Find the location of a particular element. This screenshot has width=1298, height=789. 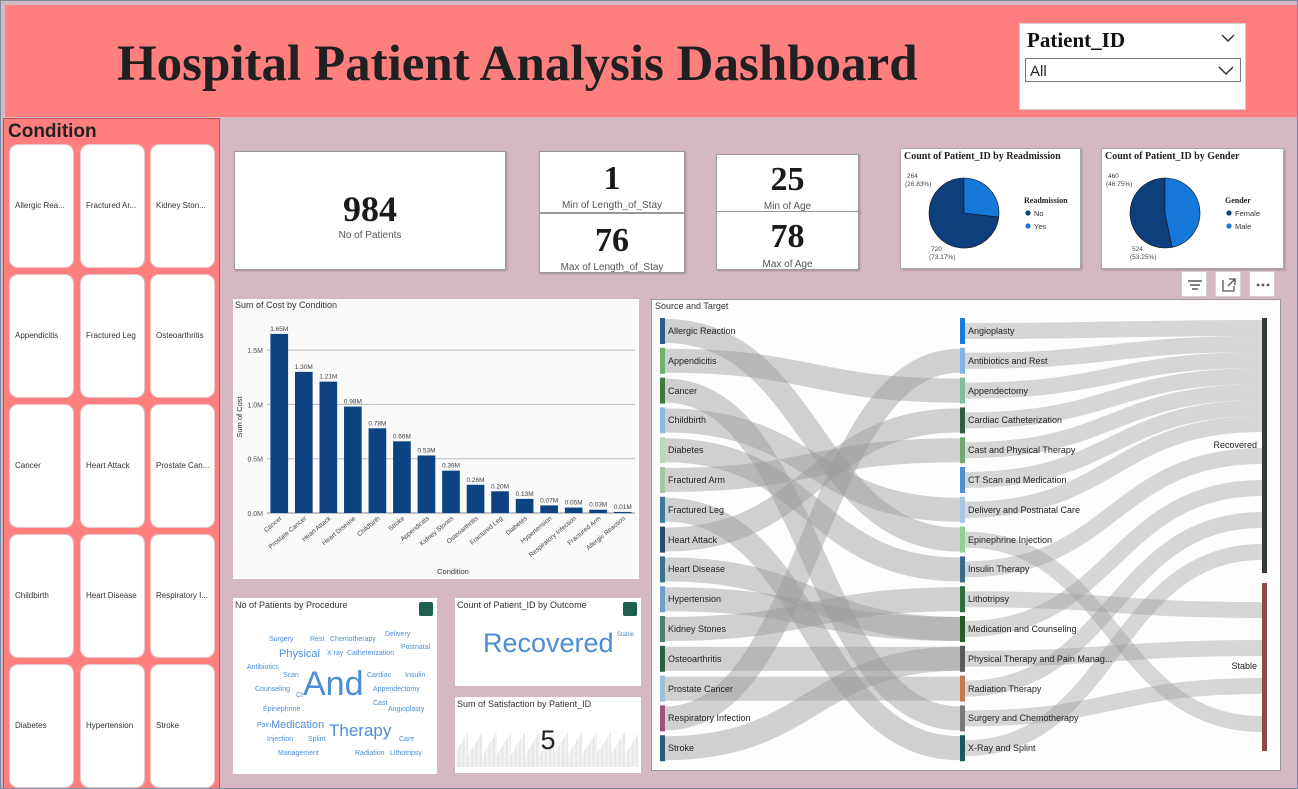

condition-button: Stroke is located at coordinates (182, 726).